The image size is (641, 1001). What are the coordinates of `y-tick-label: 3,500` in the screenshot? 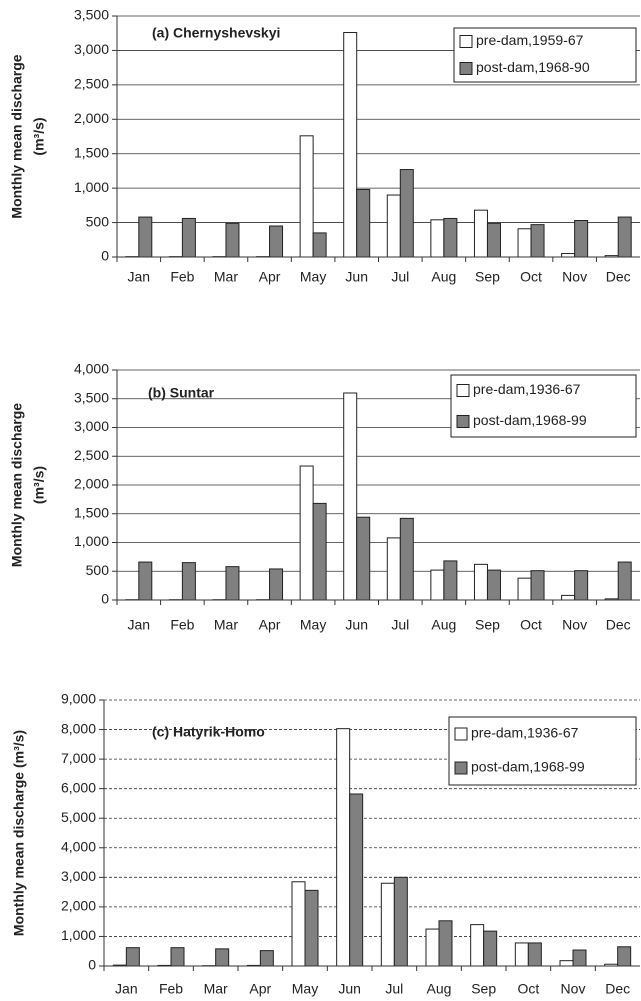 It's located at (91, 397).